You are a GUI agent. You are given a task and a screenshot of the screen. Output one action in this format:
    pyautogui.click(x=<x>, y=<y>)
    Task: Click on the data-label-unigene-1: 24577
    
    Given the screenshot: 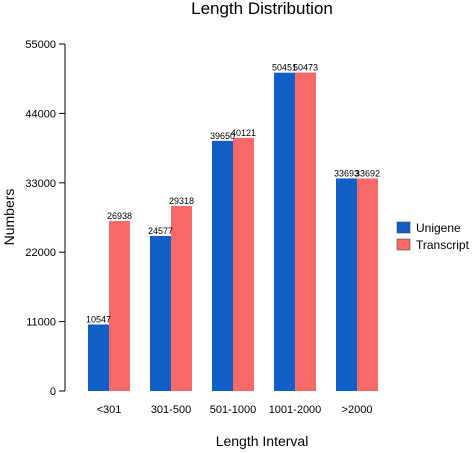 What is the action you would take?
    pyautogui.click(x=160, y=231)
    